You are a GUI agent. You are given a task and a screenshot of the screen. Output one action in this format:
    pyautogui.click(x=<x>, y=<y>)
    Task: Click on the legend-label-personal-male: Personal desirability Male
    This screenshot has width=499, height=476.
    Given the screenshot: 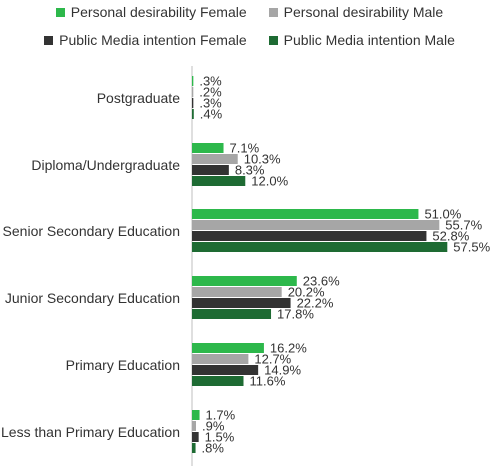 What is the action you would take?
    pyautogui.click(x=363, y=12)
    